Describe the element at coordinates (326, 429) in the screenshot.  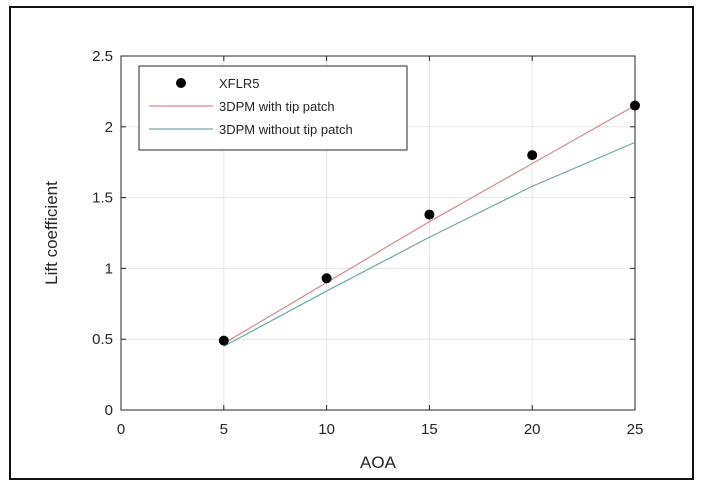
I see `x-tick-label: 10` at that location.